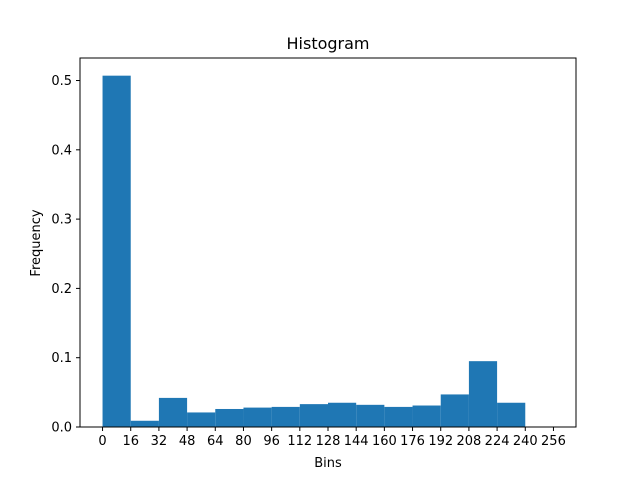  What do you see at coordinates (525, 441) in the screenshot?
I see `x-tick-label: 240` at bounding box center [525, 441].